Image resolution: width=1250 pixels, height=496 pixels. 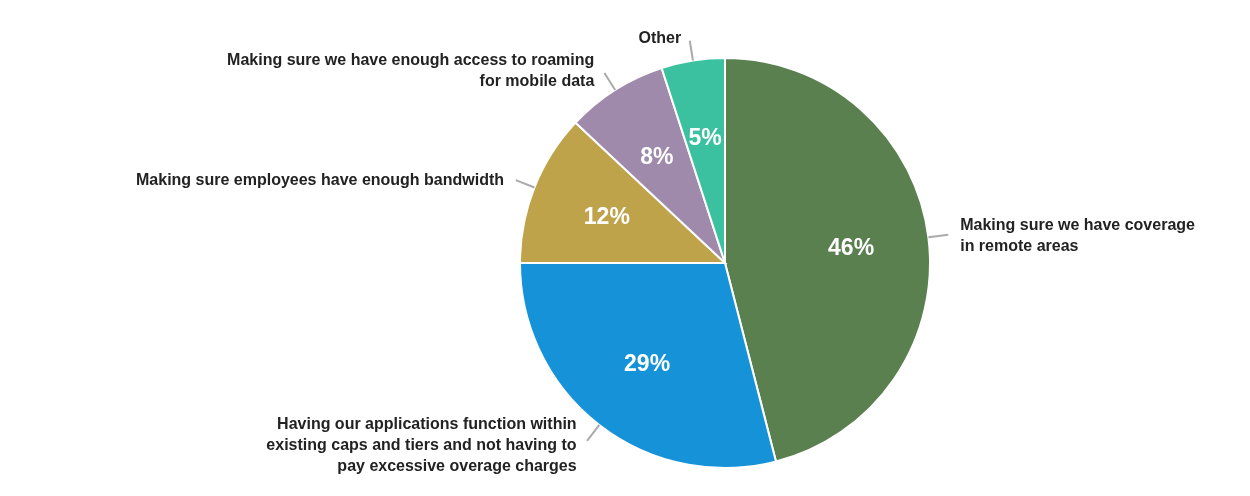 I want to click on data-label: 8%, so click(x=657, y=155).